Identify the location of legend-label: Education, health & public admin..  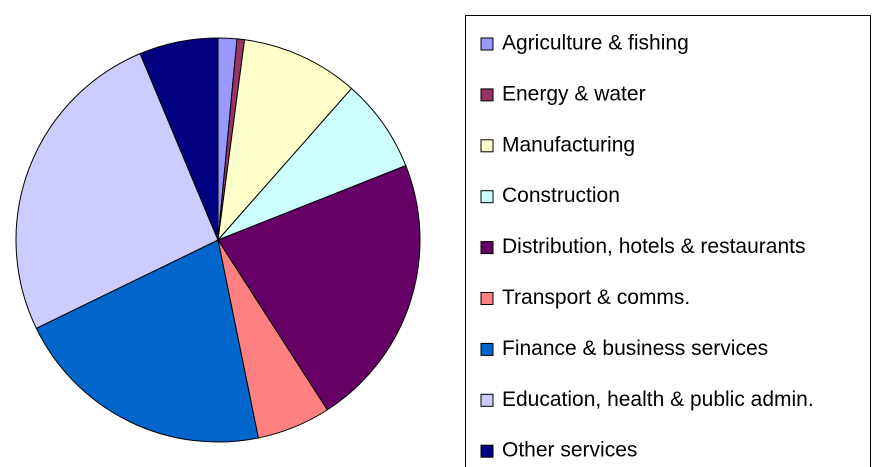
(658, 399).